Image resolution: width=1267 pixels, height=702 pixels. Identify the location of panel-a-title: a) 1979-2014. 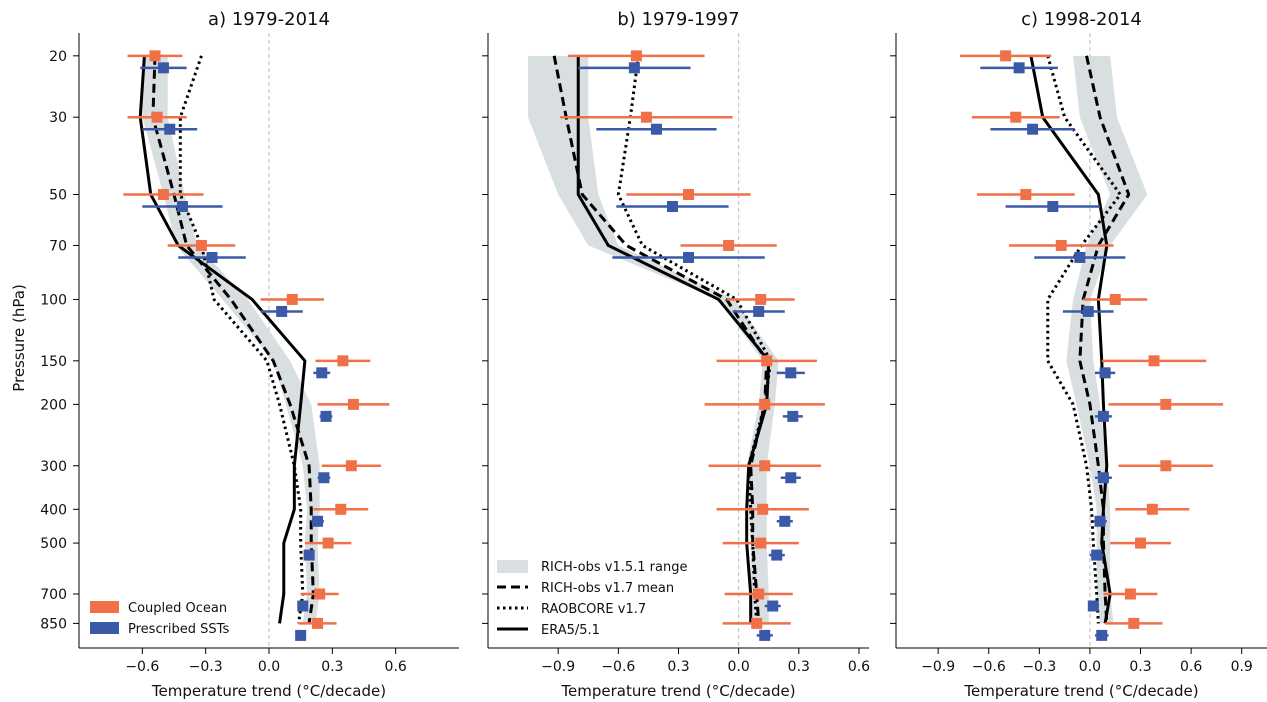
(269, 19).